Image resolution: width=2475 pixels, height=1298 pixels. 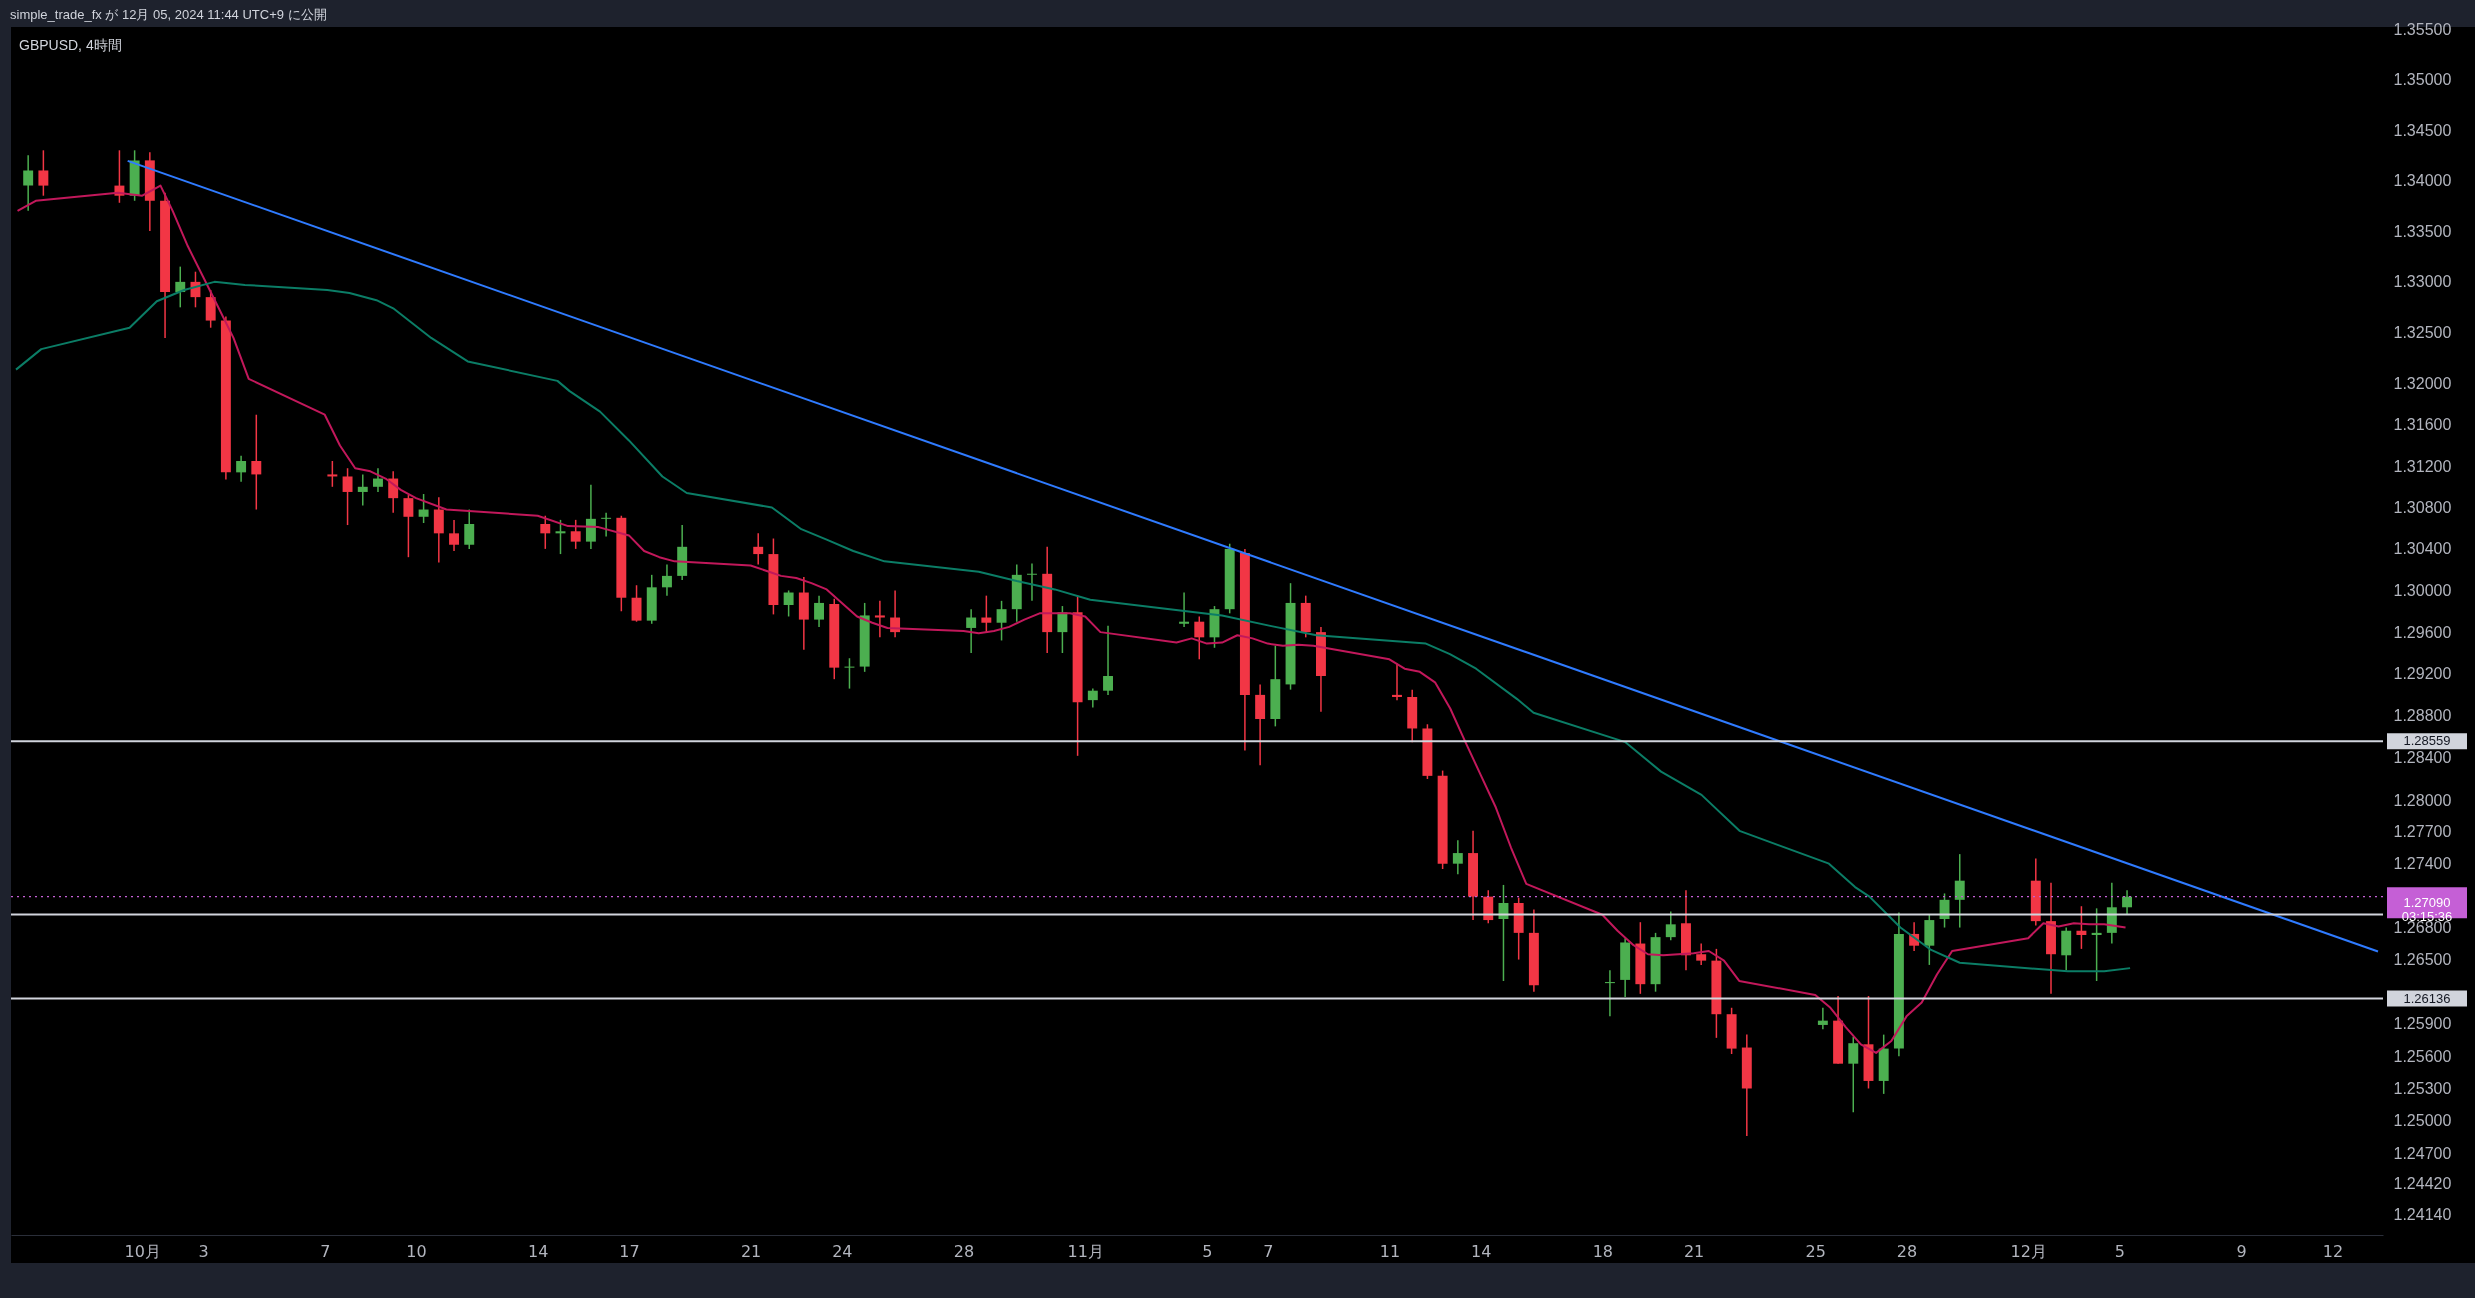 I want to click on y-tick-label: 1.28000, so click(x=2422, y=800).